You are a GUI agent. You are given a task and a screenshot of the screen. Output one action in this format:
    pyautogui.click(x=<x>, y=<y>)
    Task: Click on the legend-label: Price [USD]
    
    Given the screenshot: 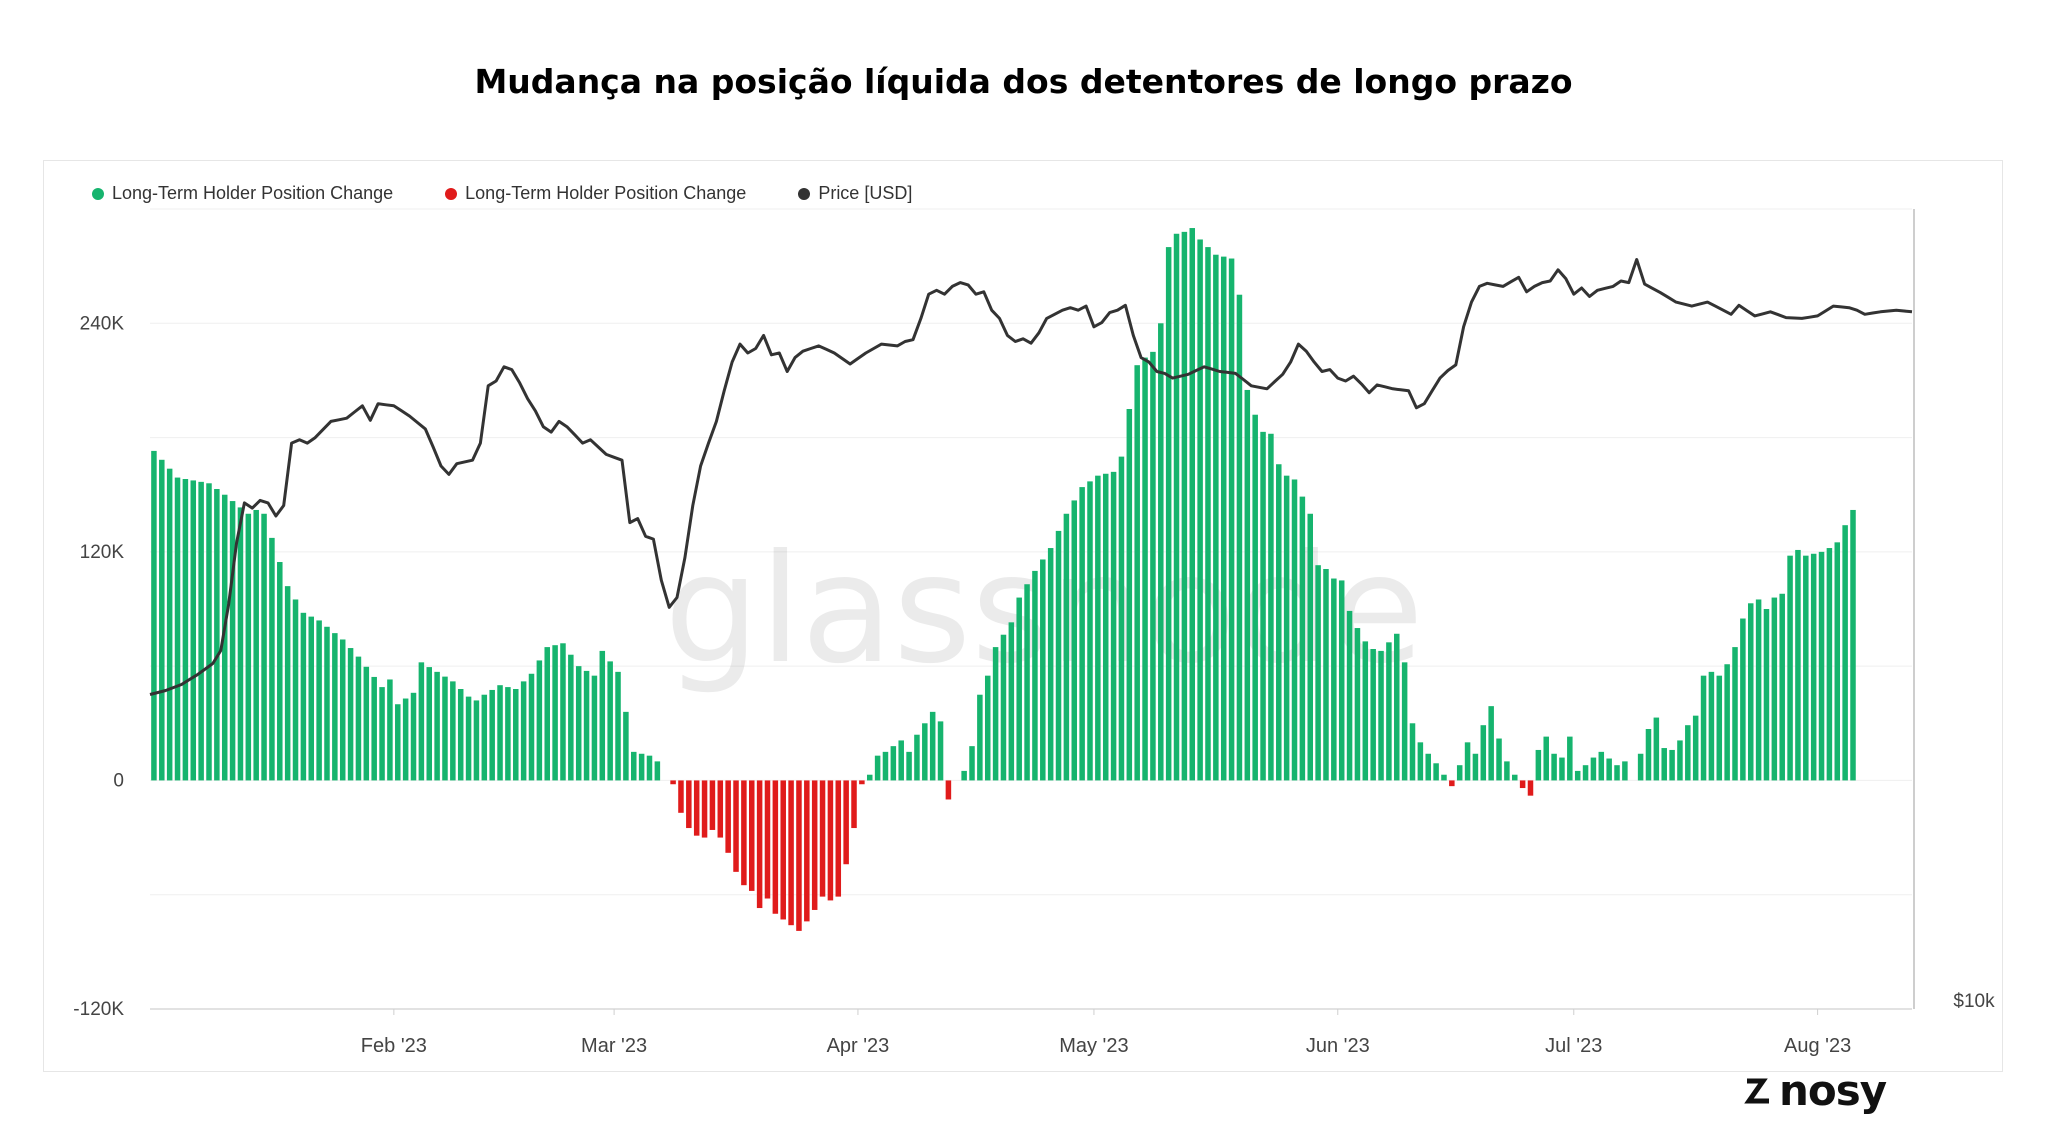 What is the action you would take?
    pyautogui.click(x=865, y=193)
    